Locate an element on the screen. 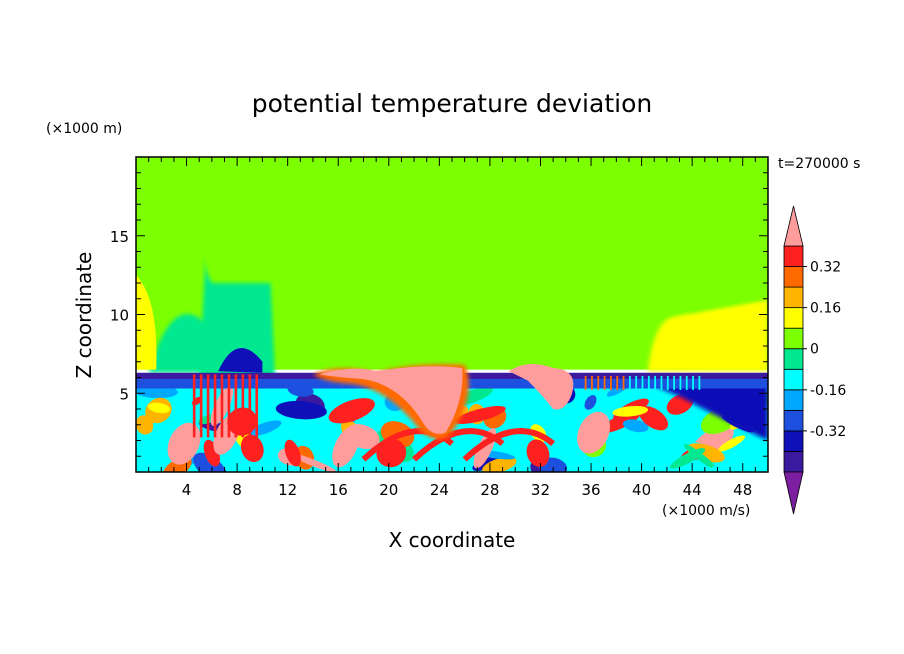 This screenshot has width=904, height=654. colorbar-extend-min is located at coordinates (793, 493).